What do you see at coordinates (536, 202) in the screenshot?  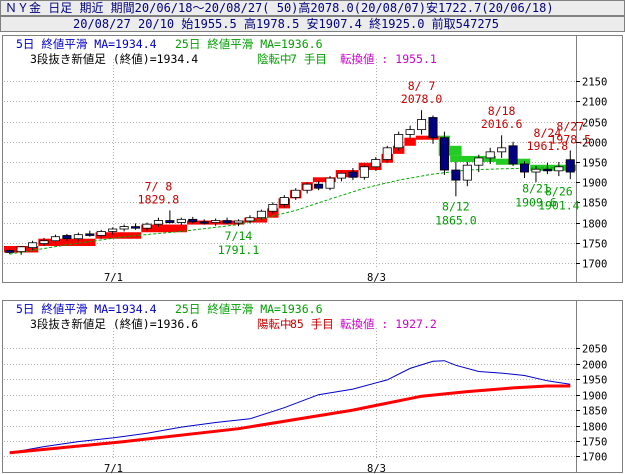 I see `annotation-value: 1909.6` at bounding box center [536, 202].